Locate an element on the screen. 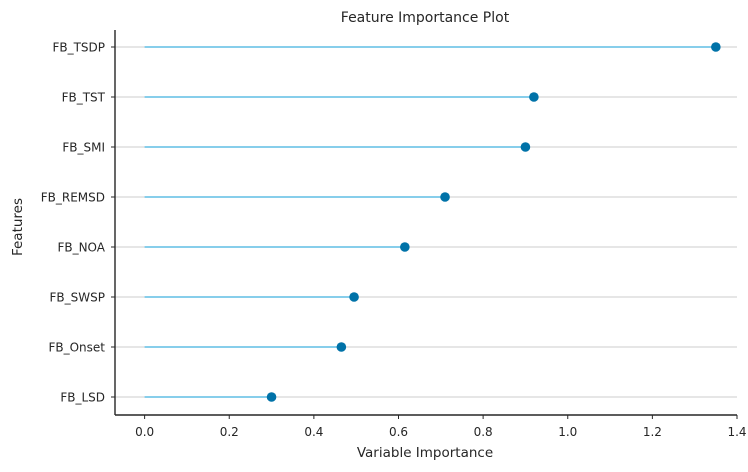 This screenshot has height=472, width=748. x-tick-label: 0.0 is located at coordinates (144, 432).